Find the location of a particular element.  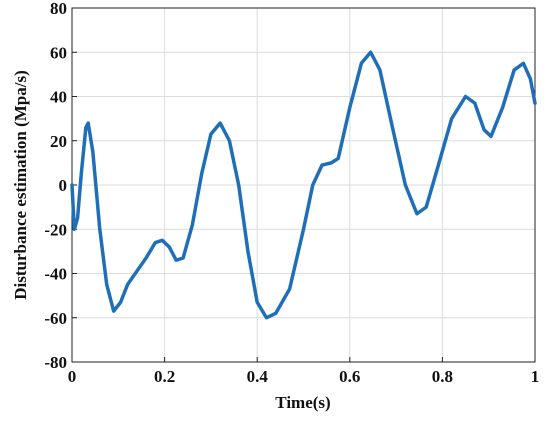

y-tick-label: -80 is located at coordinates (55, 362).